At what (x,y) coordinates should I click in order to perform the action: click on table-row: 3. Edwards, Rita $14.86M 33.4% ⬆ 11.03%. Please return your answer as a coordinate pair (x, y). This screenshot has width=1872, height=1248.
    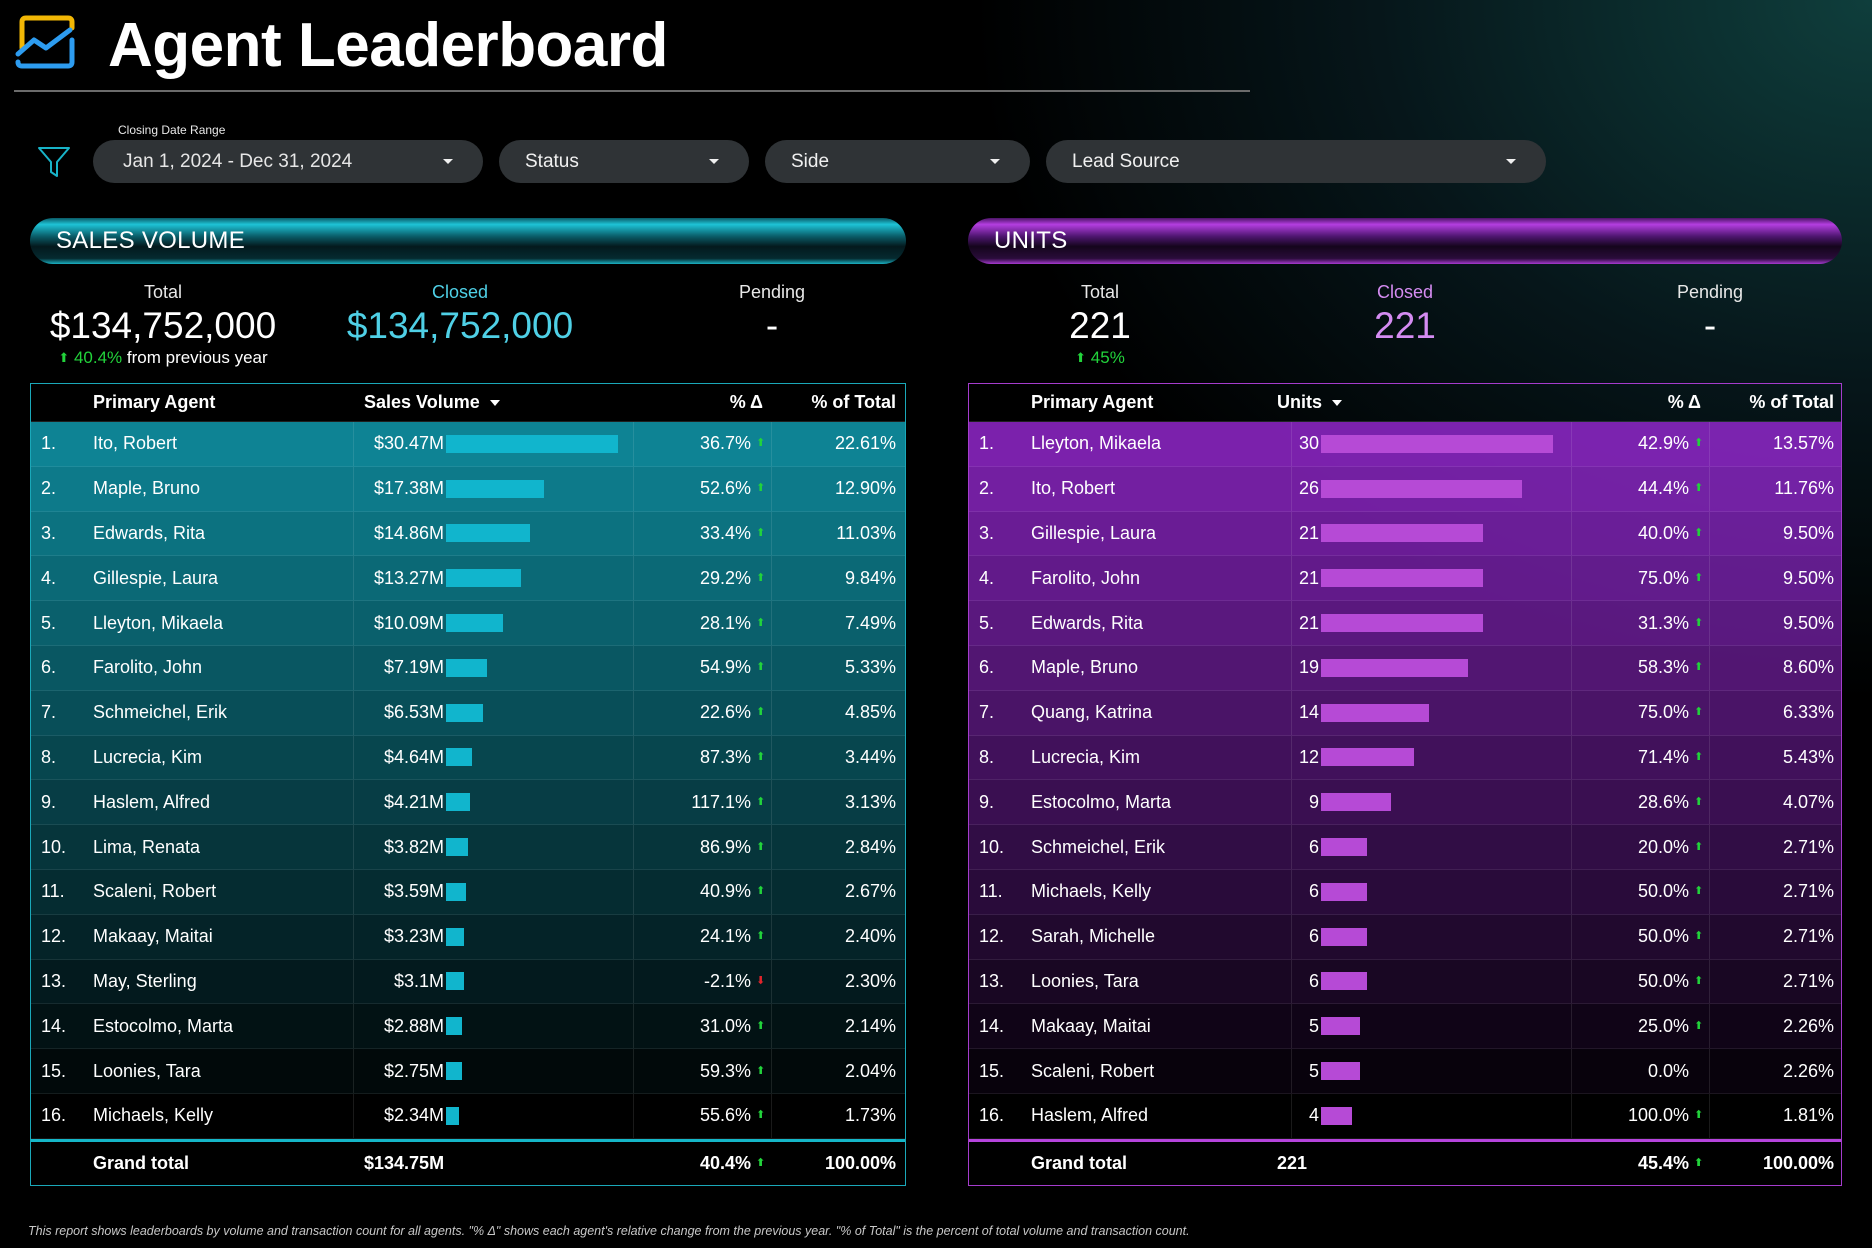
    Looking at the image, I should click on (468, 534).